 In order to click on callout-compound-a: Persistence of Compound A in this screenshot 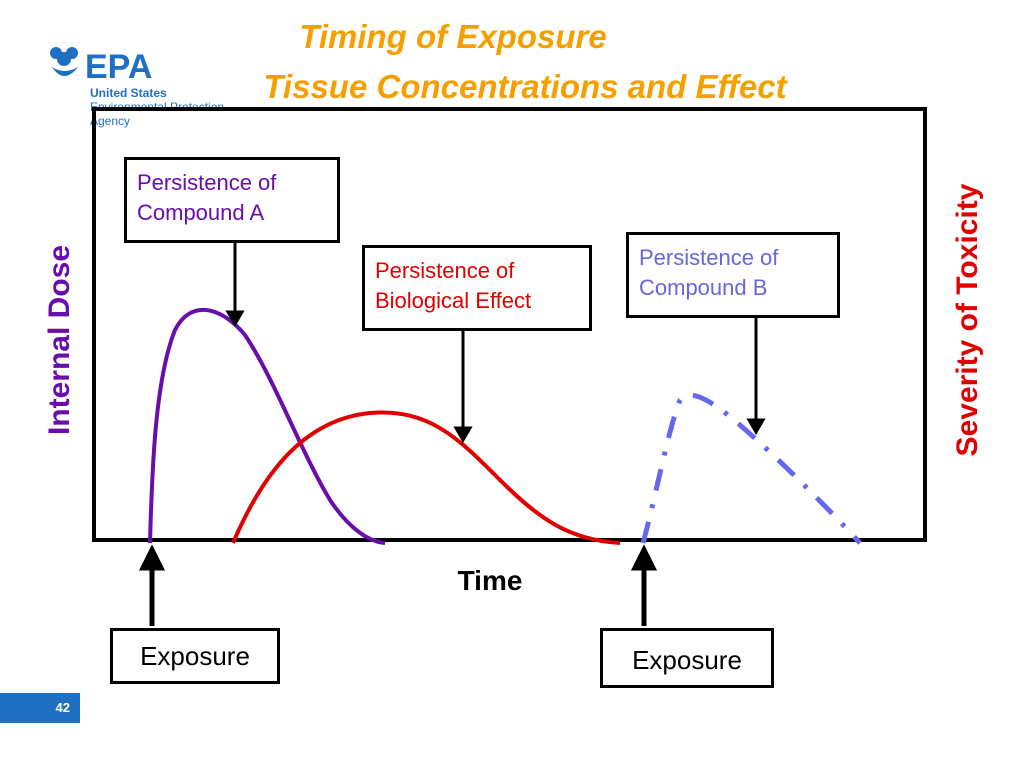, I will do `click(232, 200)`.